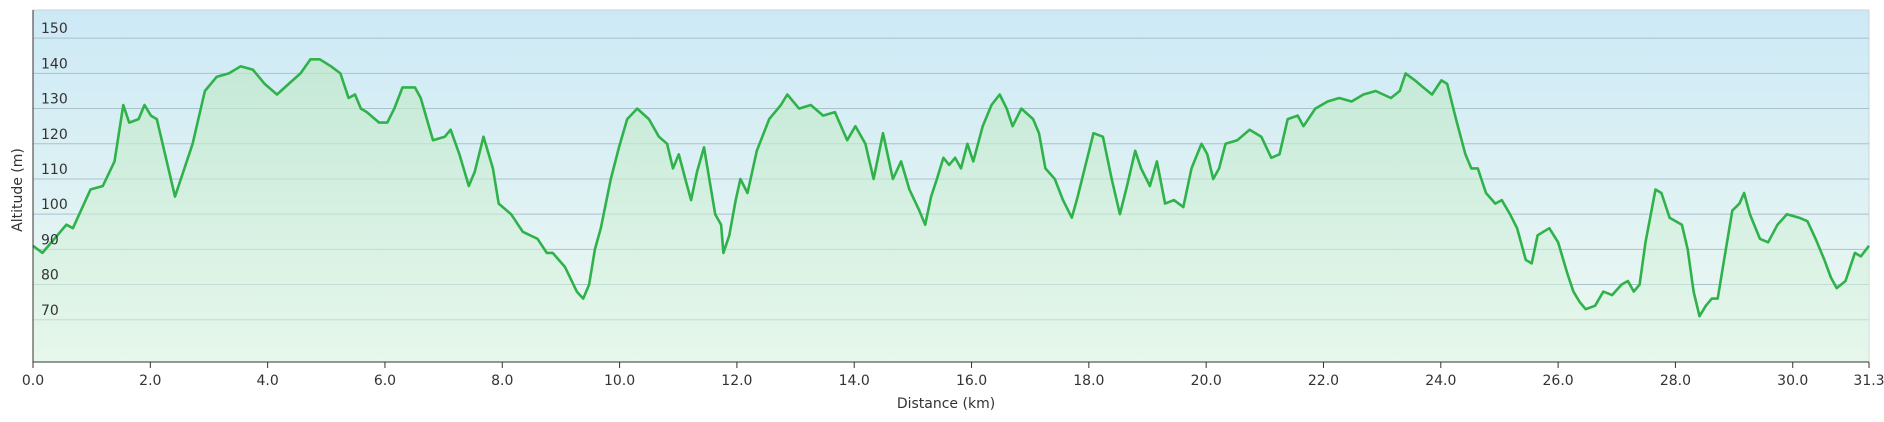 The height and width of the screenshot is (422, 1884). I want to click on x-tick-label: 31.3, so click(1868, 381).